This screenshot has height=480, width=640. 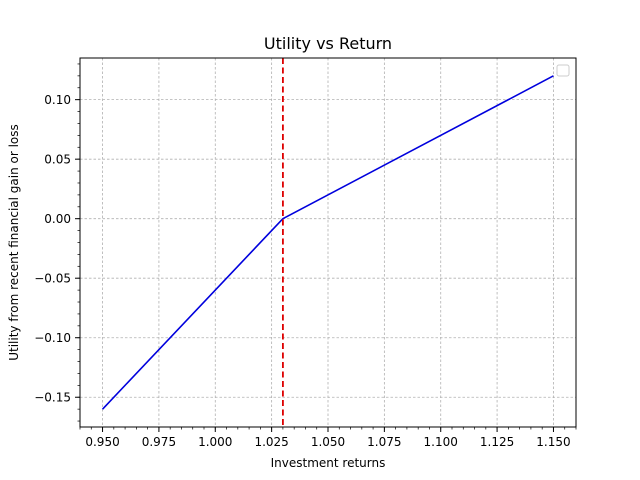 I want to click on x-tick-label: 1.100, so click(x=441, y=442).